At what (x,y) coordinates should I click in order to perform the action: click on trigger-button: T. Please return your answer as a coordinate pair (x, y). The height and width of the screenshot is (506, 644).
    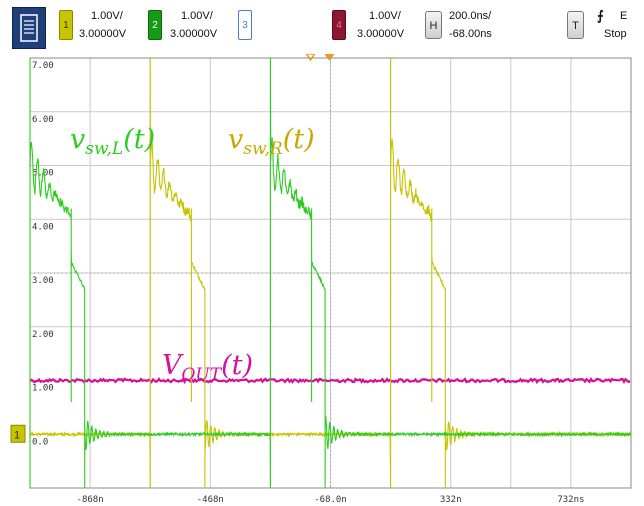
    Looking at the image, I should click on (575, 25).